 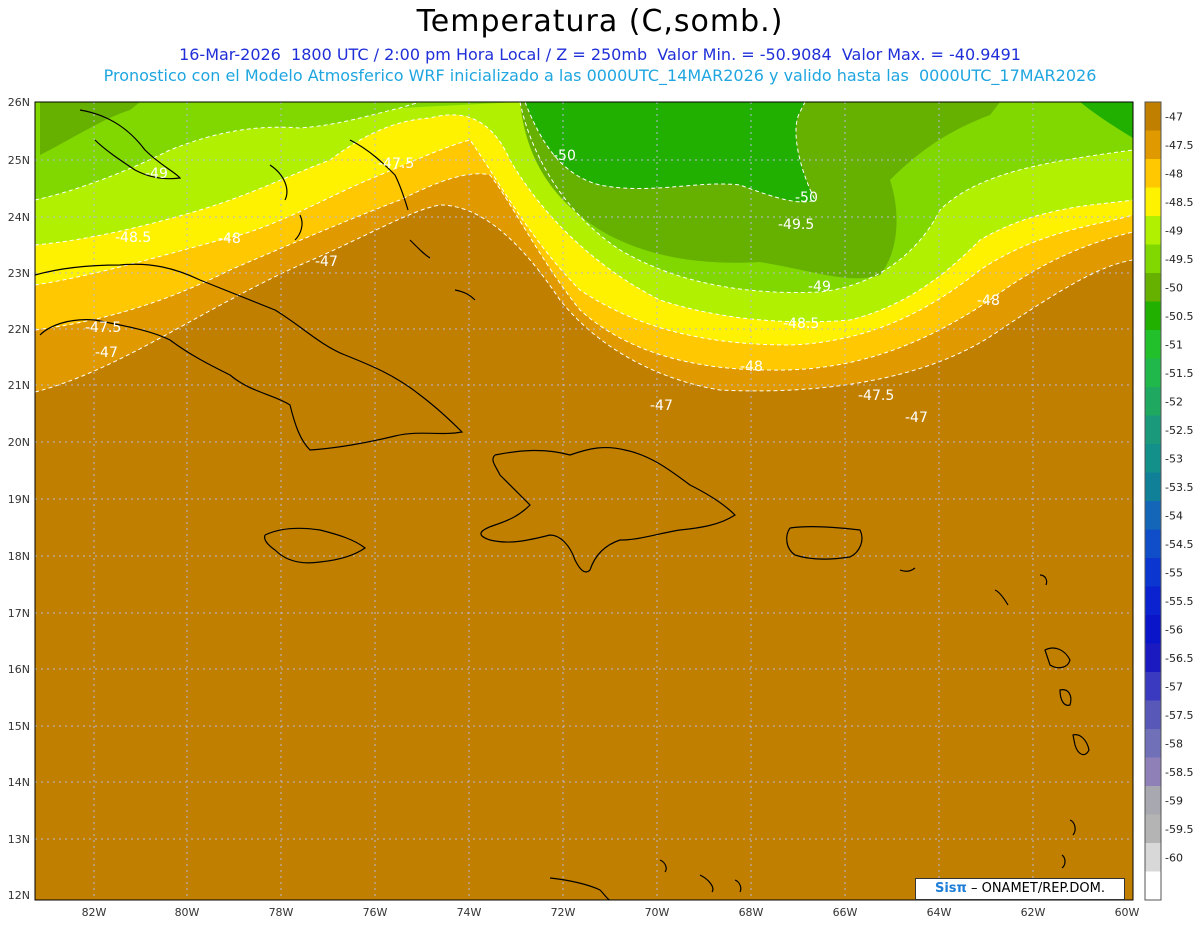 What do you see at coordinates (1174, 572) in the screenshot?
I see `colorbar-label: -55` at bounding box center [1174, 572].